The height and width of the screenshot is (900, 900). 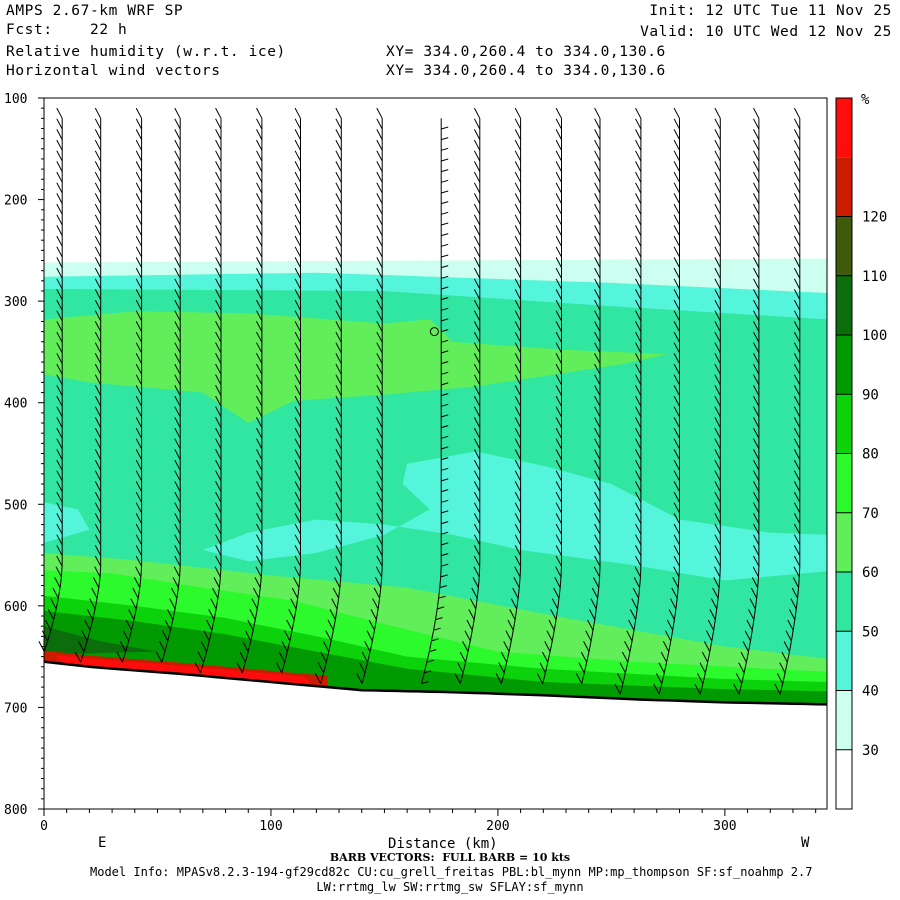 What do you see at coordinates (208, 390) in the screenshot?
I see `wind-barb-column` at bounding box center [208, 390].